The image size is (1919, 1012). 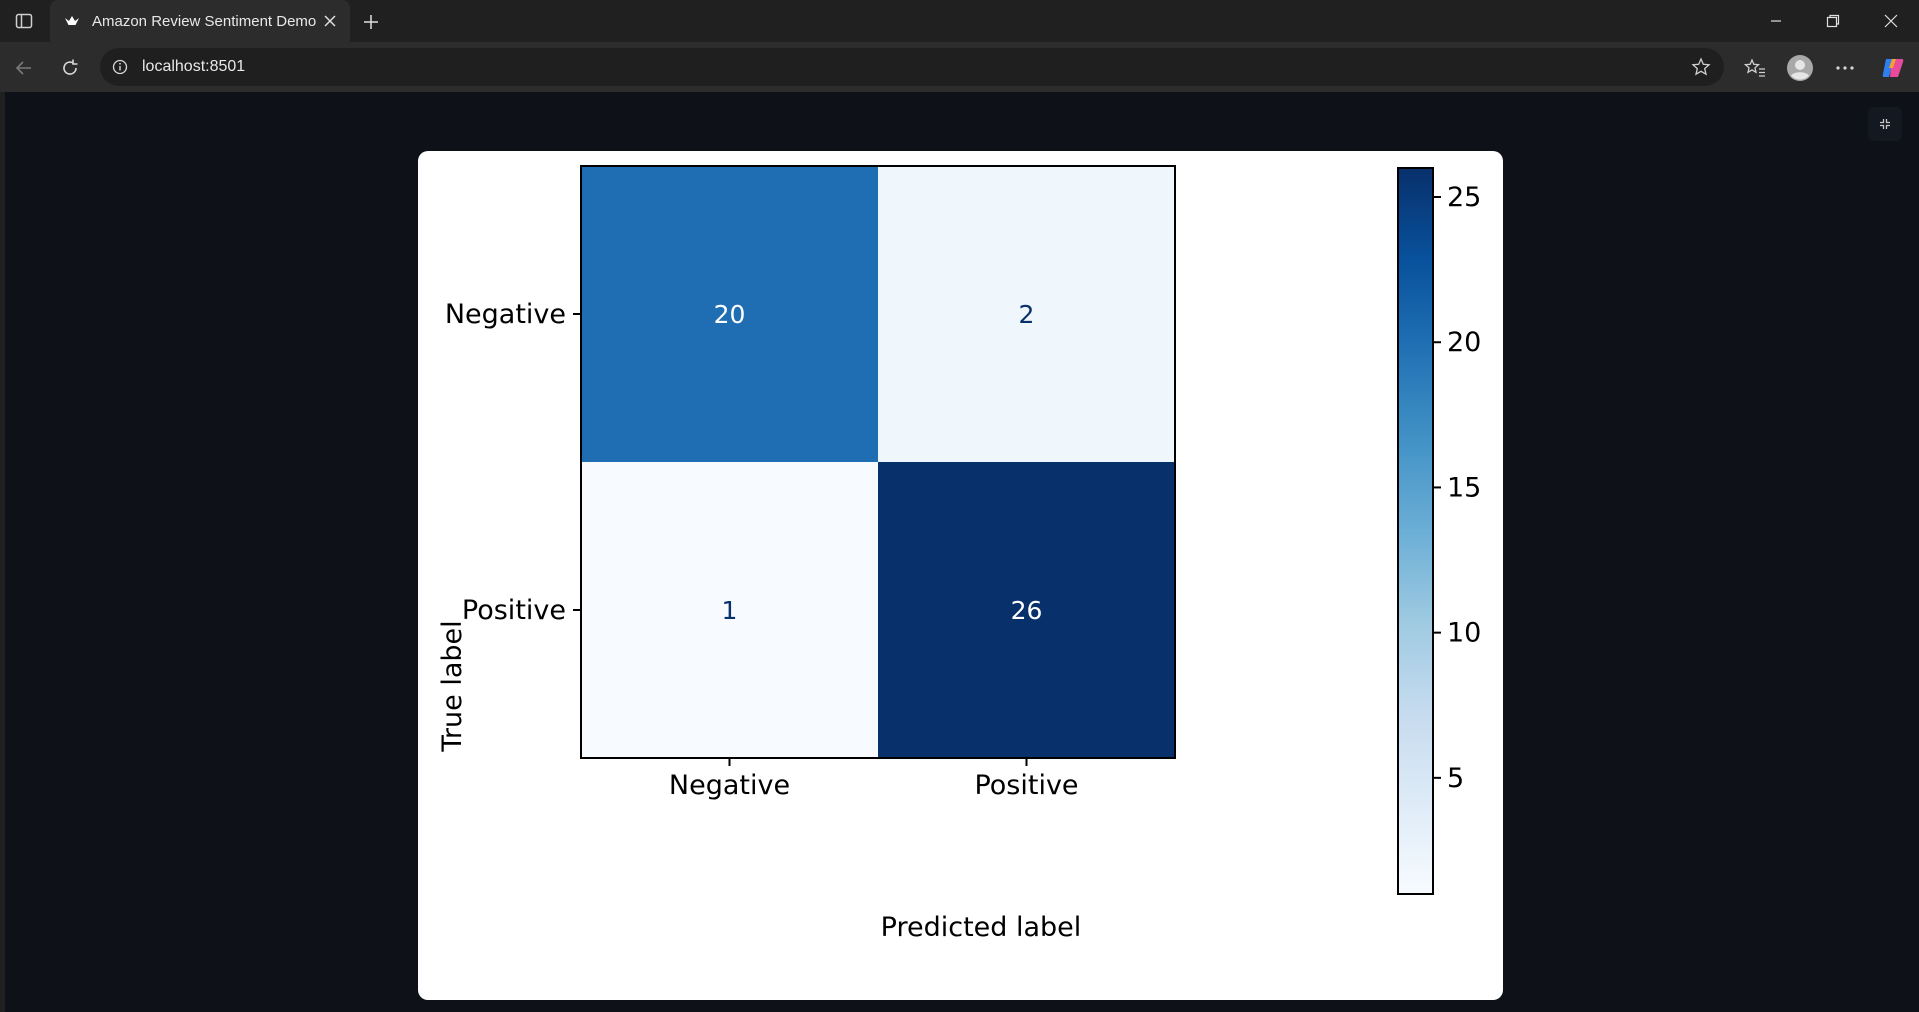 I want to click on x-axis-label: Predicted label, so click(x=981, y=927).